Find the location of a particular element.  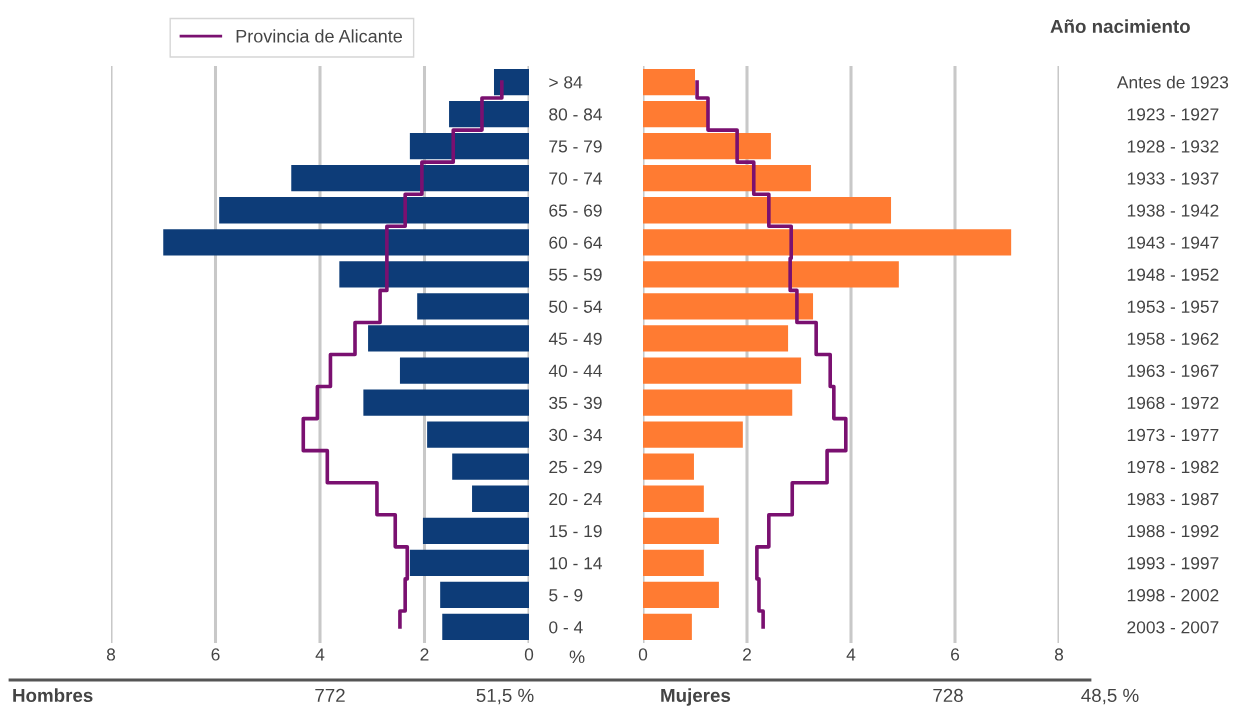

text: 48,5 % is located at coordinates (1110, 696).